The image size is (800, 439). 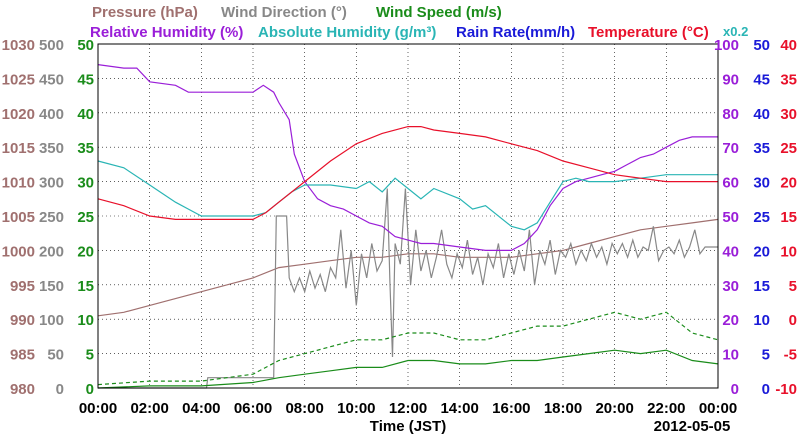 What do you see at coordinates (51, 286) in the screenshot?
I see `y-tick-label-wind_dir: 150` at bounding box center [51, 286].